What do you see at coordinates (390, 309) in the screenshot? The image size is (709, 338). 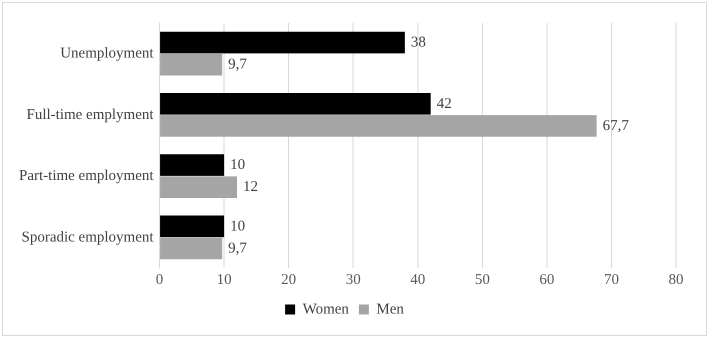 I see `legend-label: Men` at bounding box center [390, 309].